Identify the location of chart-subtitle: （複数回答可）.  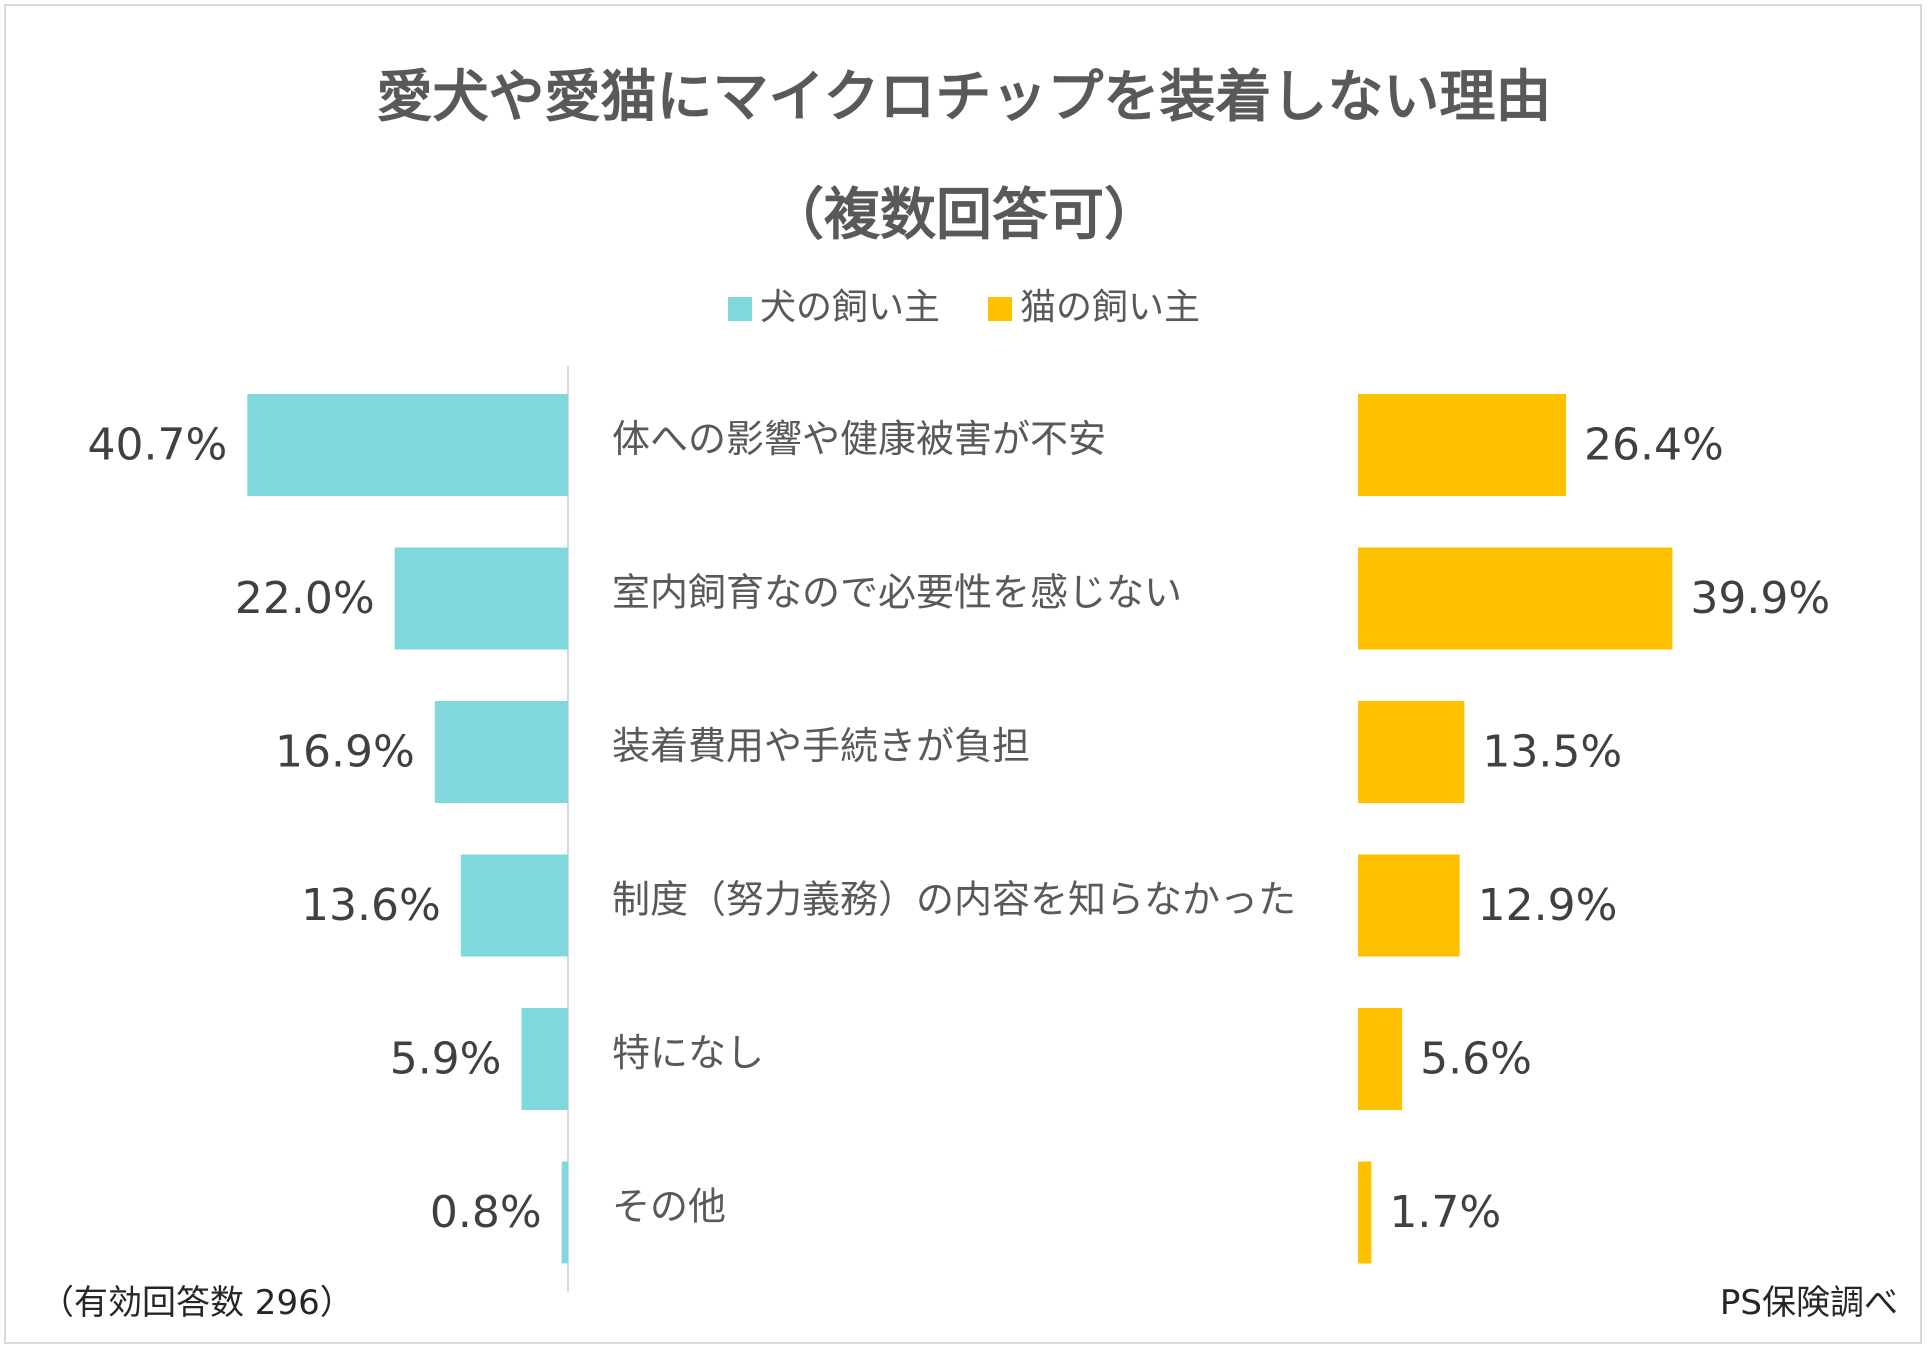
(964, 215).